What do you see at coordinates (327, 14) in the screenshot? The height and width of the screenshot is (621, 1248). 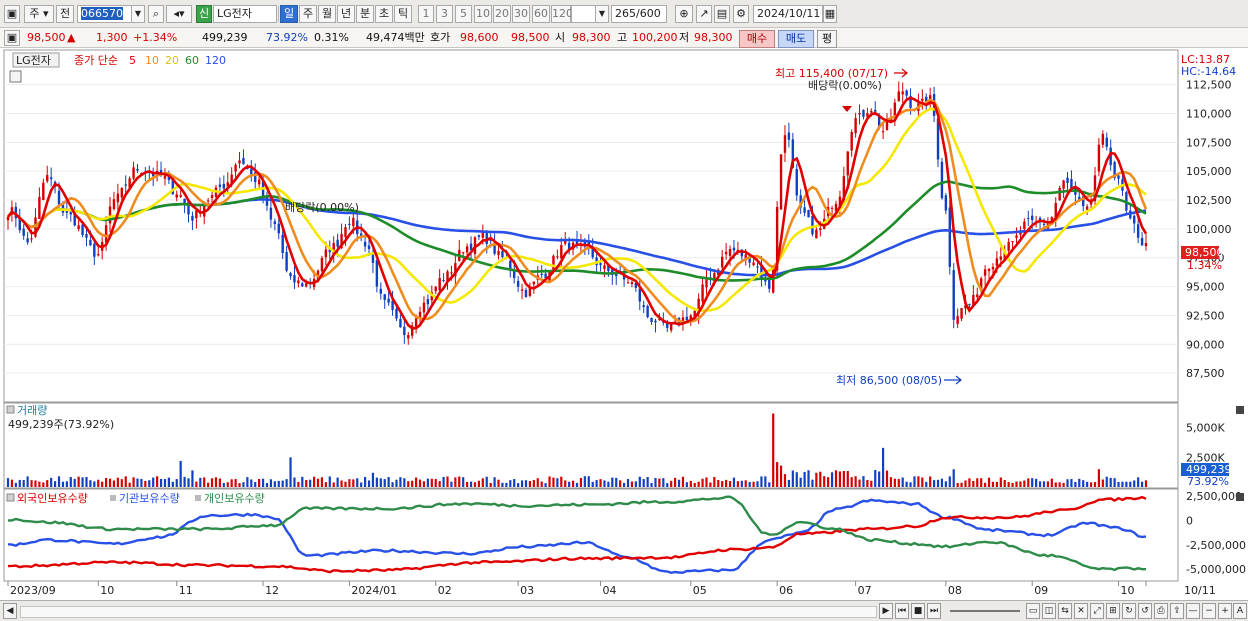 I see `period-tab-2: 월` at bounding box center [327, 14].